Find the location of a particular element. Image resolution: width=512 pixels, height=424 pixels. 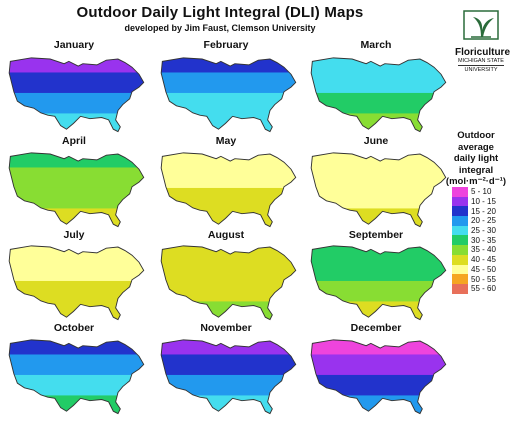

legend-item: 20 - 25 is located at coordinates (474, 221).